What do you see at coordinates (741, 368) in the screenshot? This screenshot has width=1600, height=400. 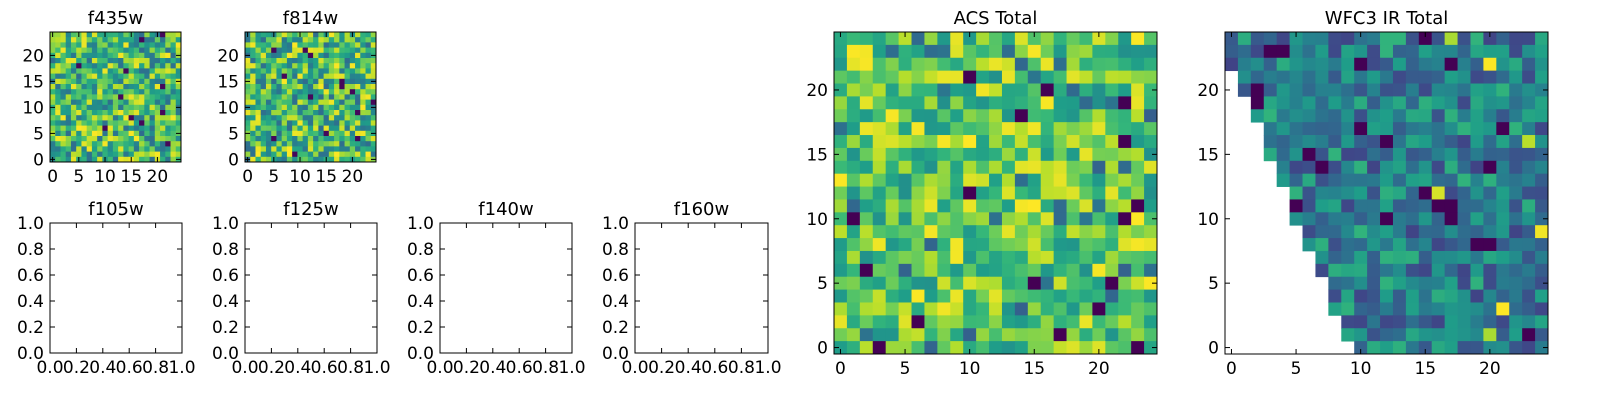 I see `f160w-xtick-label: 0.8` at bounding box center [741, 368].